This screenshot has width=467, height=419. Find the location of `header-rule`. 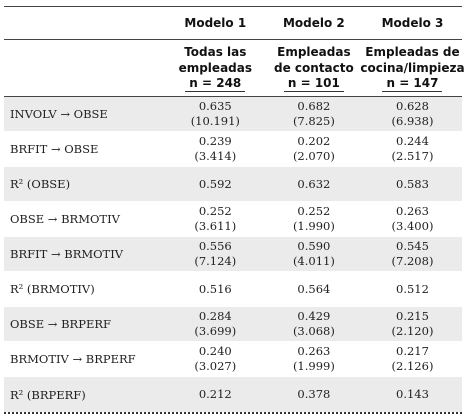

header-rule is located at coordinates (233, 39).